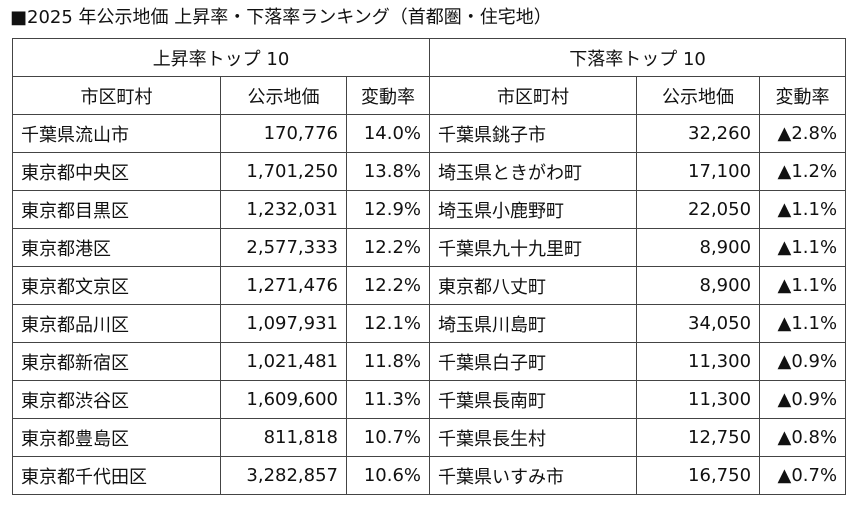 This screenshot has height=509, width=860. I want to click on fall-city: 千葉県長南町, so click(533, 399).